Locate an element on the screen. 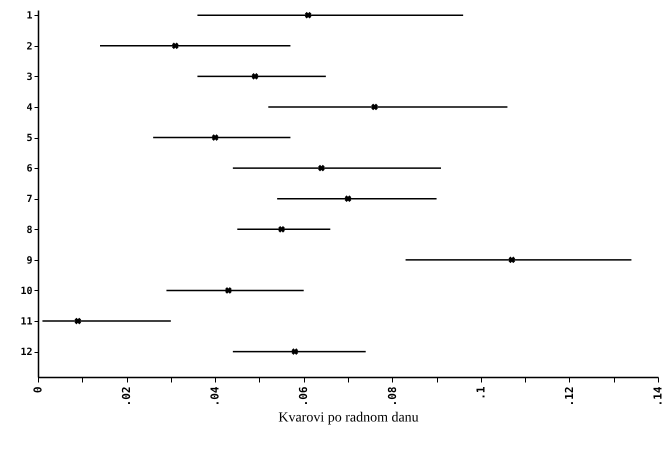 The image size is (665, 452). y-tick-label: 12 is located at coordinates (26, 352).